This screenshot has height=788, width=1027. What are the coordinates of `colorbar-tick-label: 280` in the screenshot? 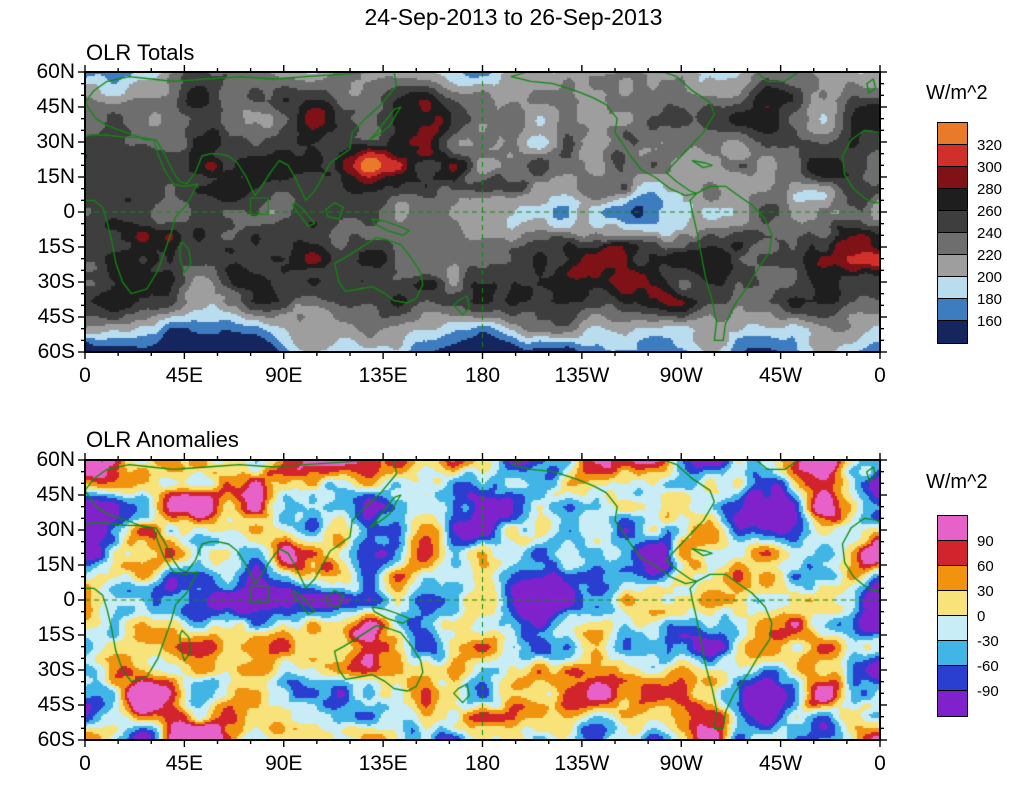 It's located at (990, 189).